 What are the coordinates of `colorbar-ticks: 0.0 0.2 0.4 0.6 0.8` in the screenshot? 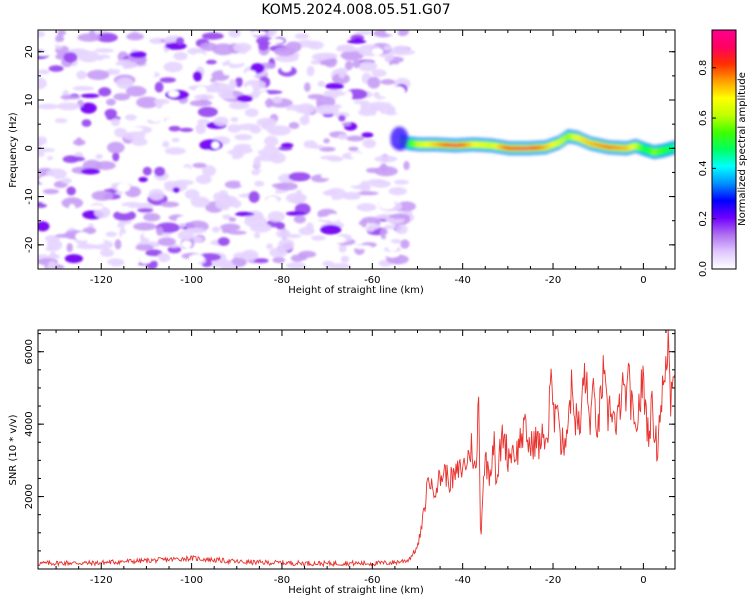 It's located at (707, 168).